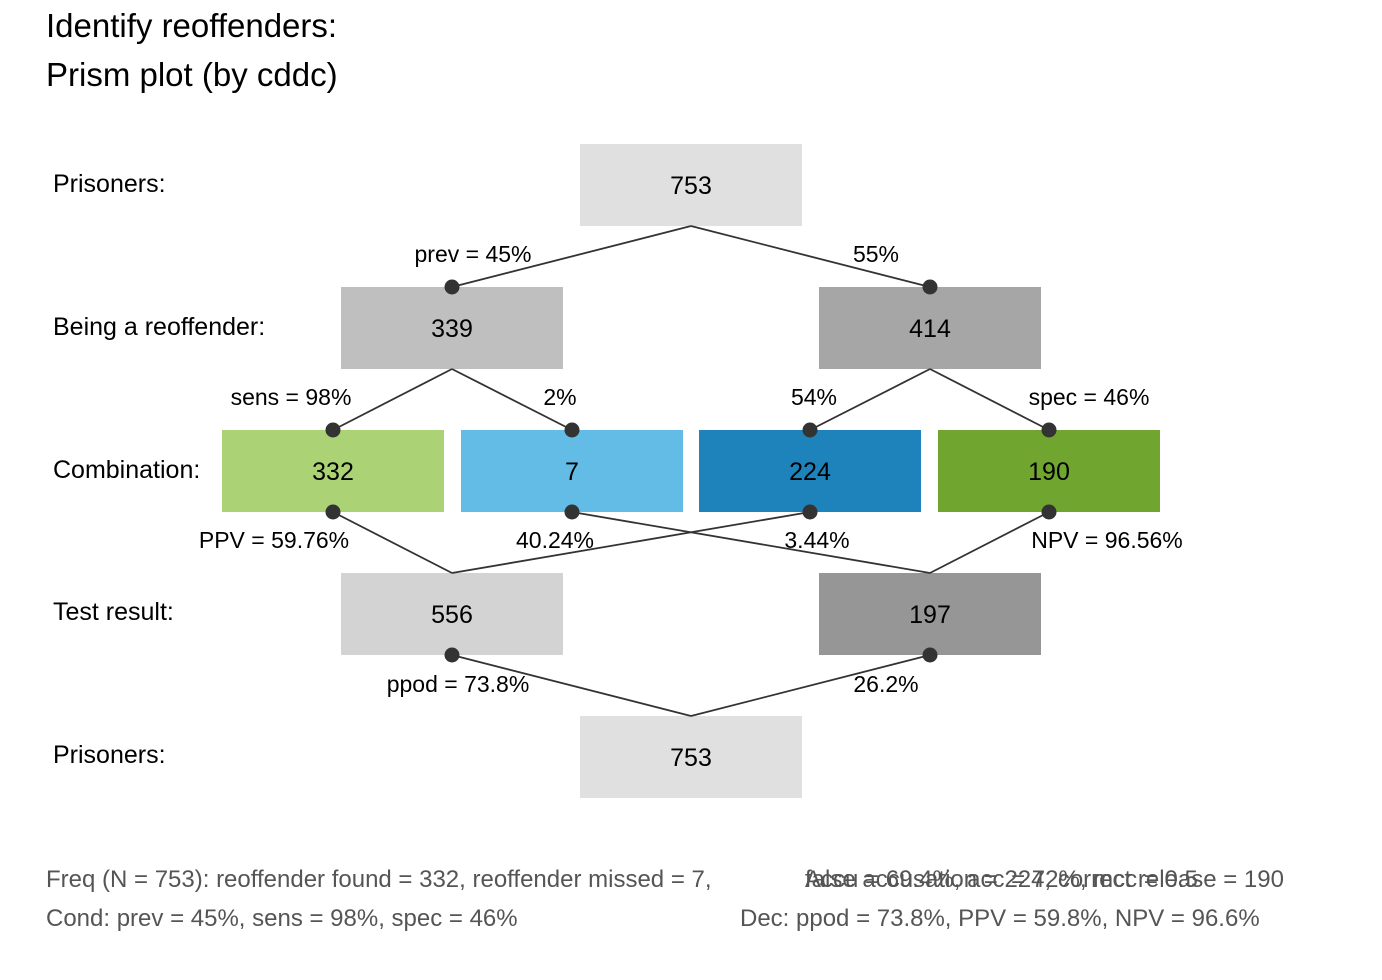  I want to click on label-npv: NPV = 96.56%, so click(1107, 540).